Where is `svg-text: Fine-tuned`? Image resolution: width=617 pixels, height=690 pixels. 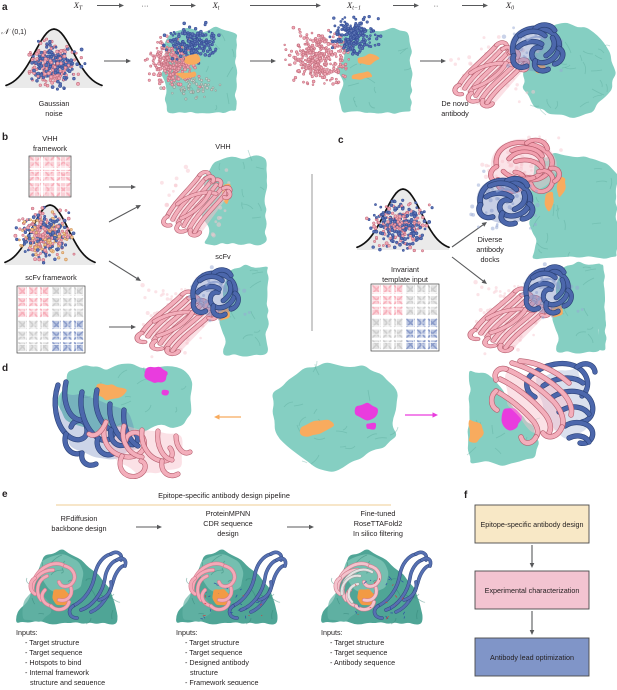 svg-text: Fine-tuned is located at coordinates (378, 513).